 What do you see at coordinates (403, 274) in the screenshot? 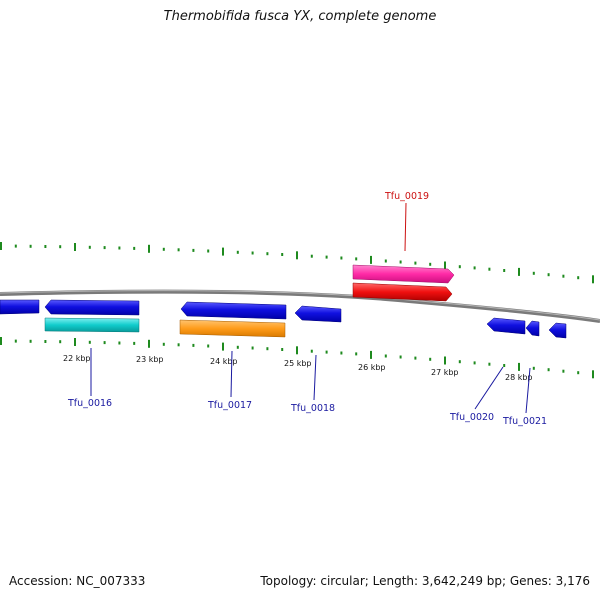
I see `gene-tfu-0019-pink` at bounding box center [403, 274].